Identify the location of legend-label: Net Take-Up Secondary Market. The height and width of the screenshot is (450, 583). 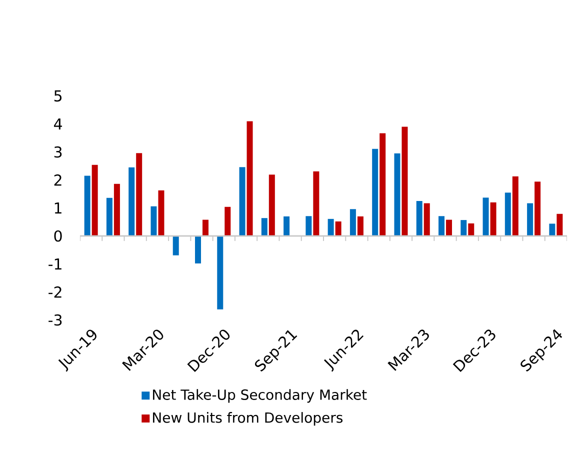
(260, 396).